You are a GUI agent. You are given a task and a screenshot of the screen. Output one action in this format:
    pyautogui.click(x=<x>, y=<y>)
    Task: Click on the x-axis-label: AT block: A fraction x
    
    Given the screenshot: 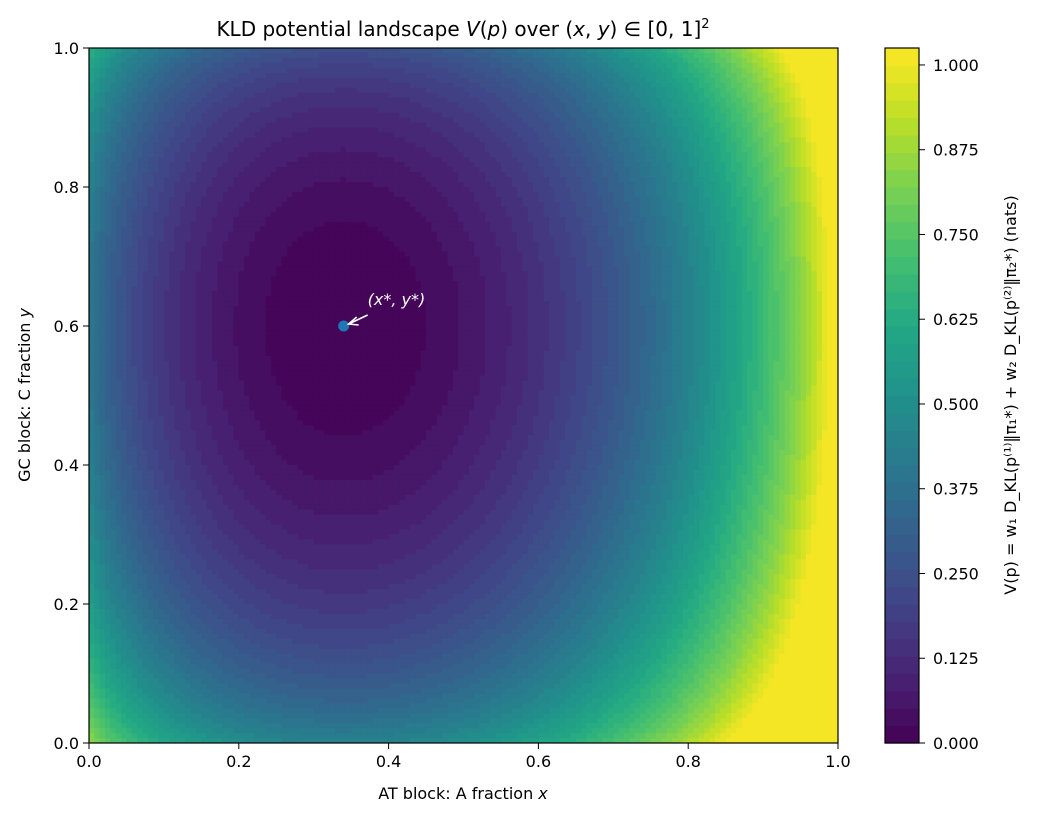 What is the action you would take?
    pyautogui.click(x=463, y=793)
    